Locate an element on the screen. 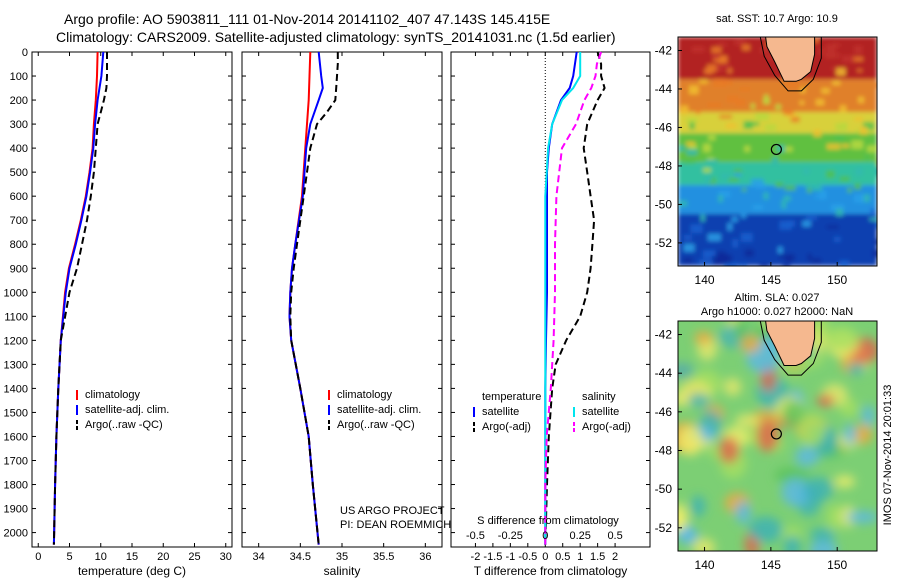  legend-label: satellite-adj. clim. is located at coordinates (379, 410).